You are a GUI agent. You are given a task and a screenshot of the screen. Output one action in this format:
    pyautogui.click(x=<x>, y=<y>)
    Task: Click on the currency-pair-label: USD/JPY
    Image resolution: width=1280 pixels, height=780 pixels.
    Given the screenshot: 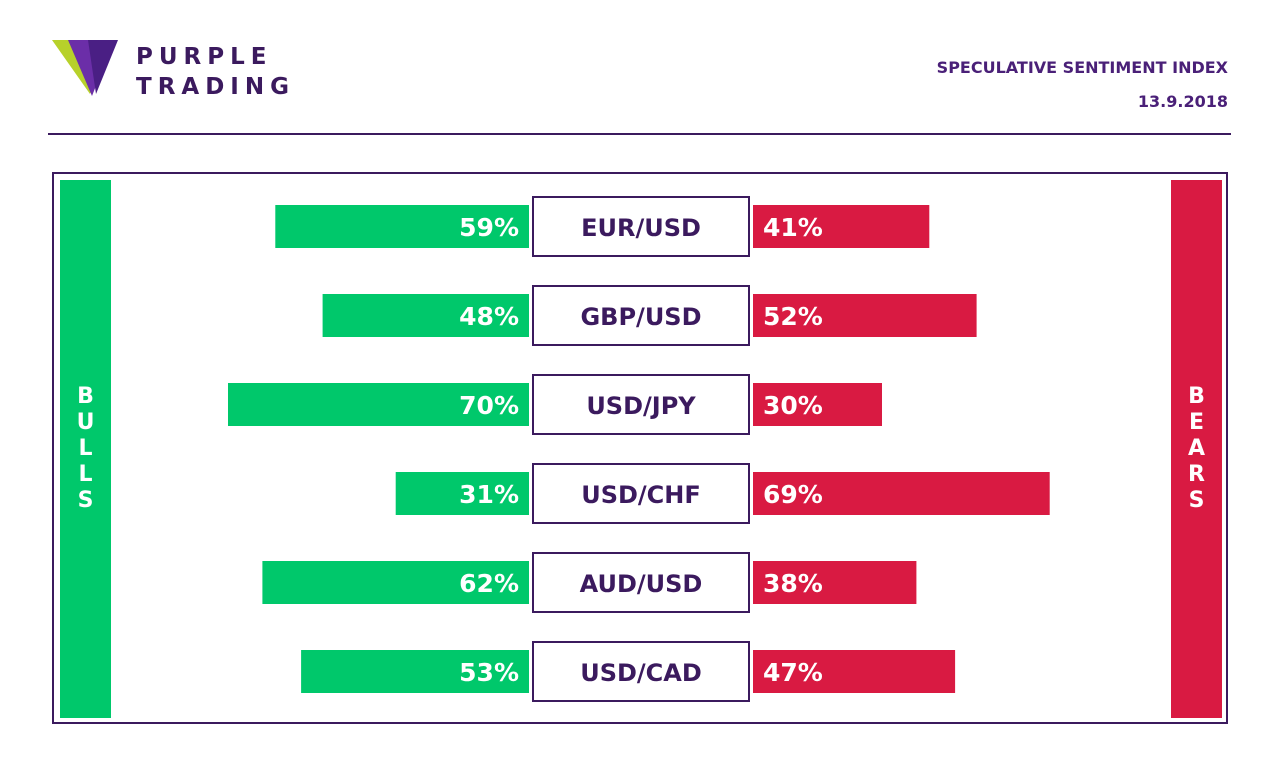 What is the action you would take?
    pyautogui.click(x=641, y=406)
    